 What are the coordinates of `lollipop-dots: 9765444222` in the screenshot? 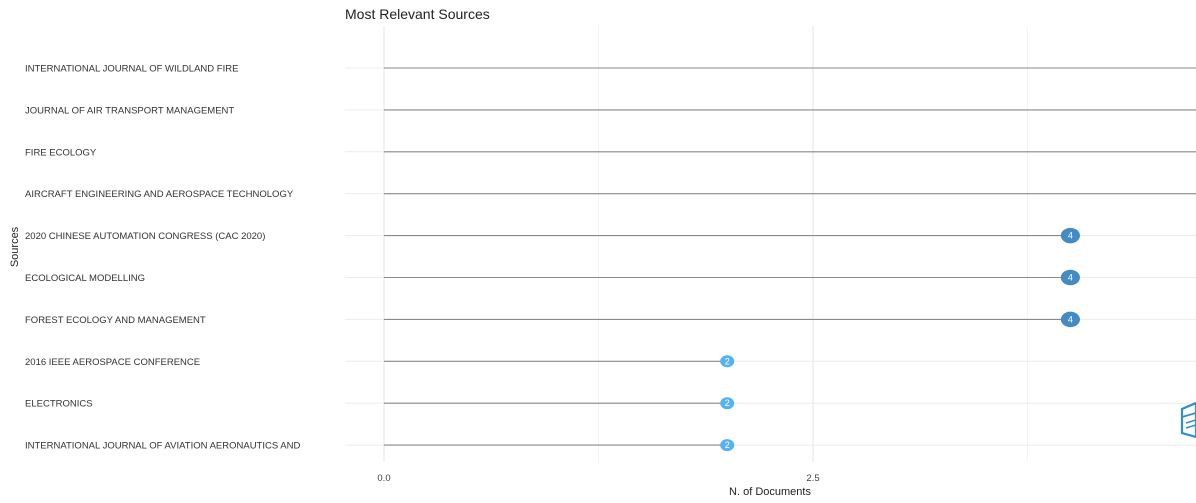 It's located at (900, 339).